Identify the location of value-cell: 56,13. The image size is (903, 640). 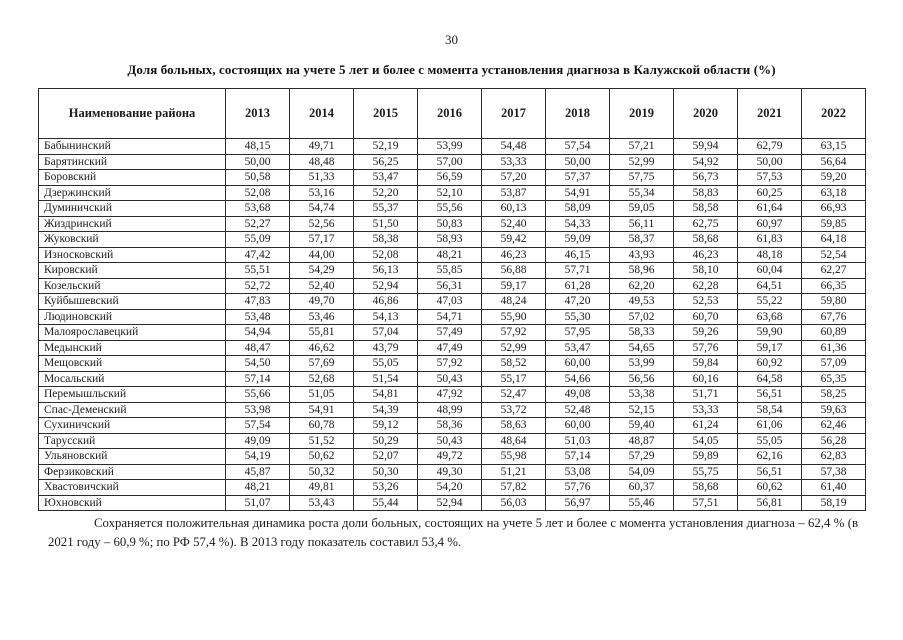
(385, 270).